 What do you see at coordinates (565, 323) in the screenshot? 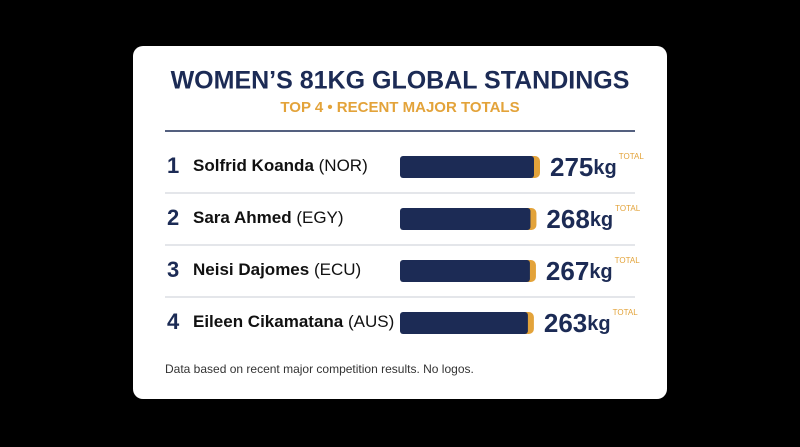
I see `value-number: 263` at bounding box center [565, 323].